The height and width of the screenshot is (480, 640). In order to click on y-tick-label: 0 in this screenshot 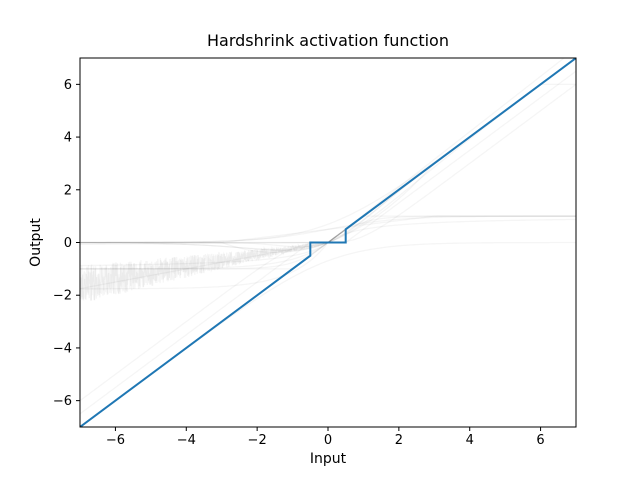, I will do `click(68, 243)`.